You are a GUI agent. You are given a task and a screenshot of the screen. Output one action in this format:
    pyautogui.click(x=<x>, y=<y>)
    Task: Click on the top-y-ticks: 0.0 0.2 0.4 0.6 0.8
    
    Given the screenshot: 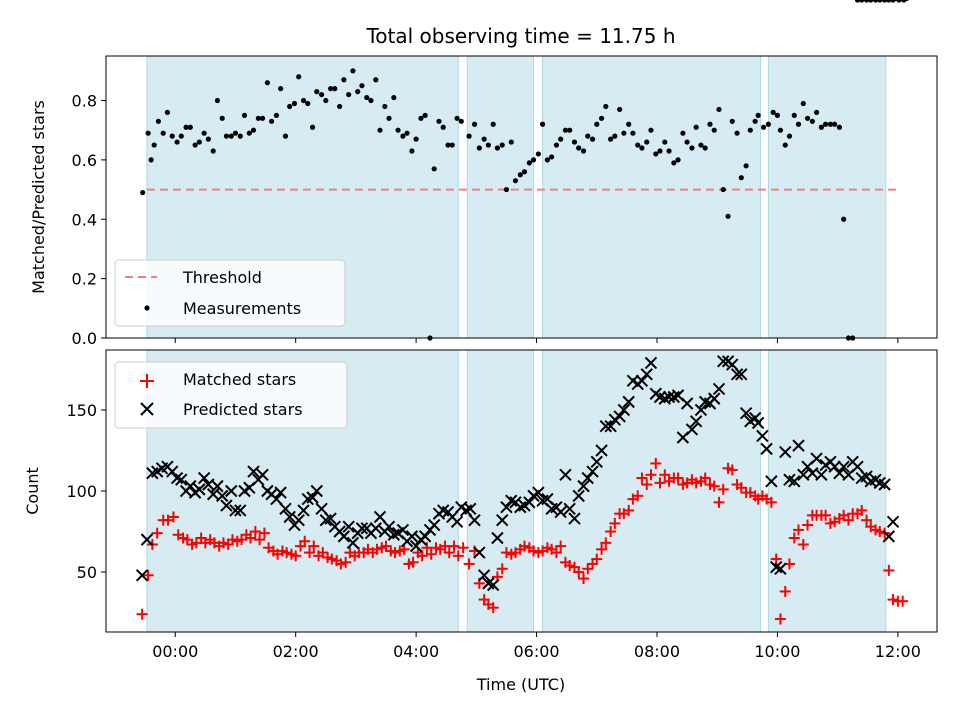 What is the action you would take?
    pyautogui.click(x=89, y=220)
    